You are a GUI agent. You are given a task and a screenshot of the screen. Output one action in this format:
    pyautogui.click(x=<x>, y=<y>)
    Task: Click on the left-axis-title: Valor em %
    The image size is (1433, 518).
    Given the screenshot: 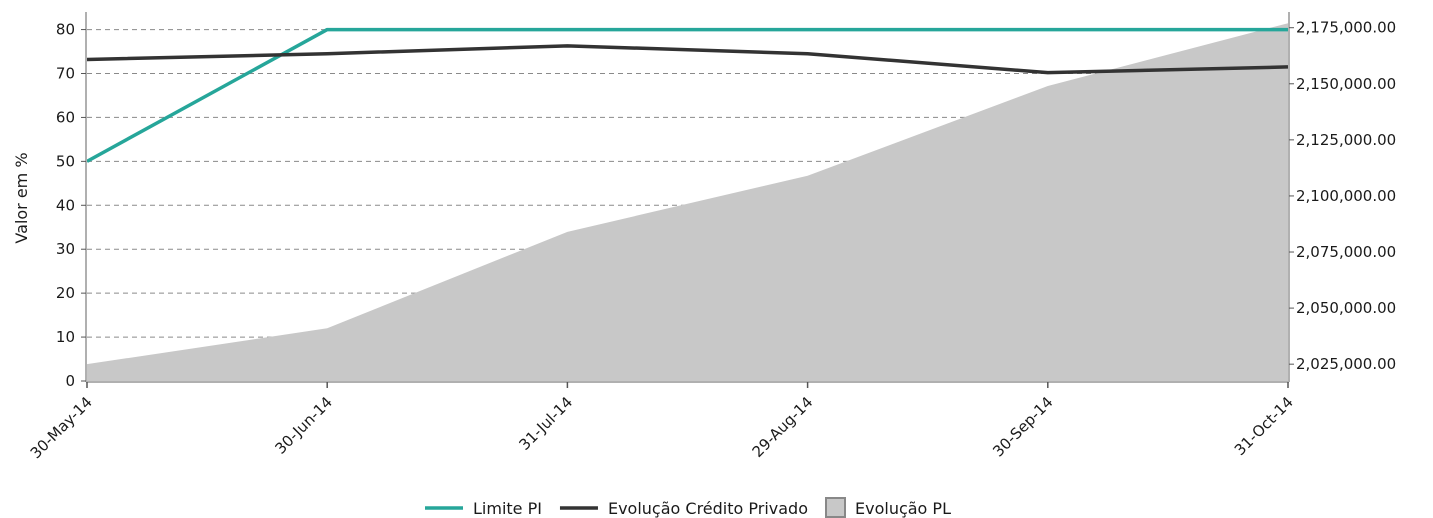 What is the action you would take?
    pyautogui.click(x=21, y=197)
    